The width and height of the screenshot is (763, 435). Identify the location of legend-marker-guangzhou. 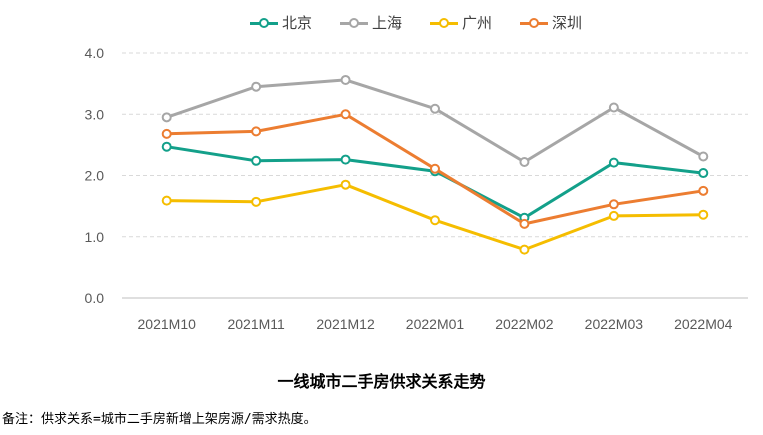
(444, 22).